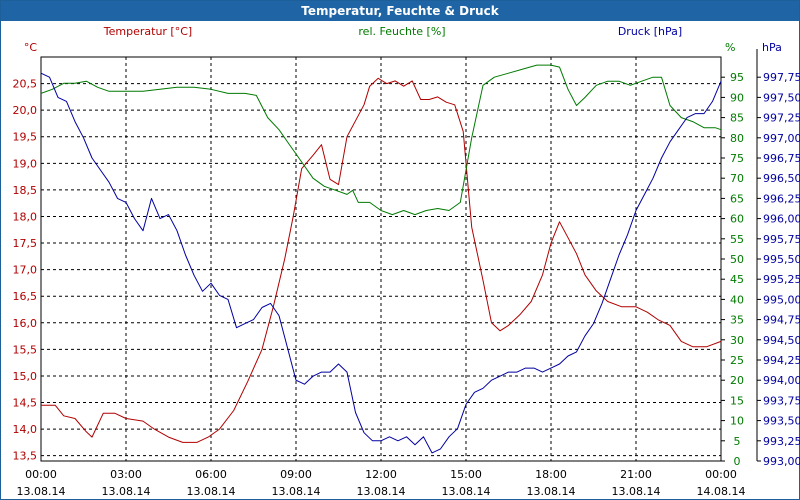 The height and width of the screenshot is (500, 800). Describe the element at coordinates (781, 259) in the screenshot. I see `pressure-tick-label: 995,50` at that location.